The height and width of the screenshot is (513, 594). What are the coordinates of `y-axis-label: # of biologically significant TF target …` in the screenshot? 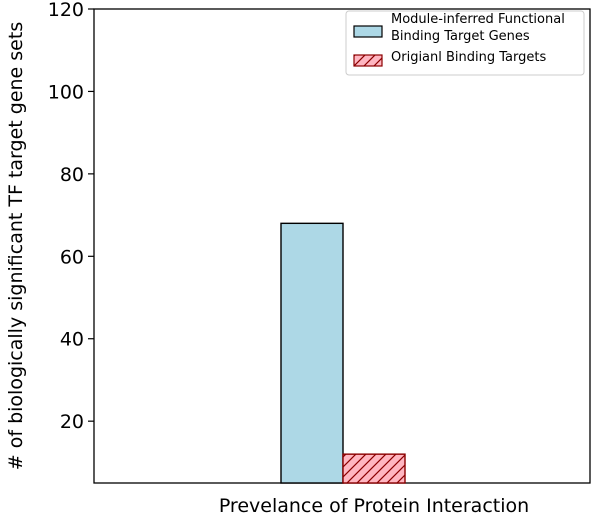 It's located at (16, 246).